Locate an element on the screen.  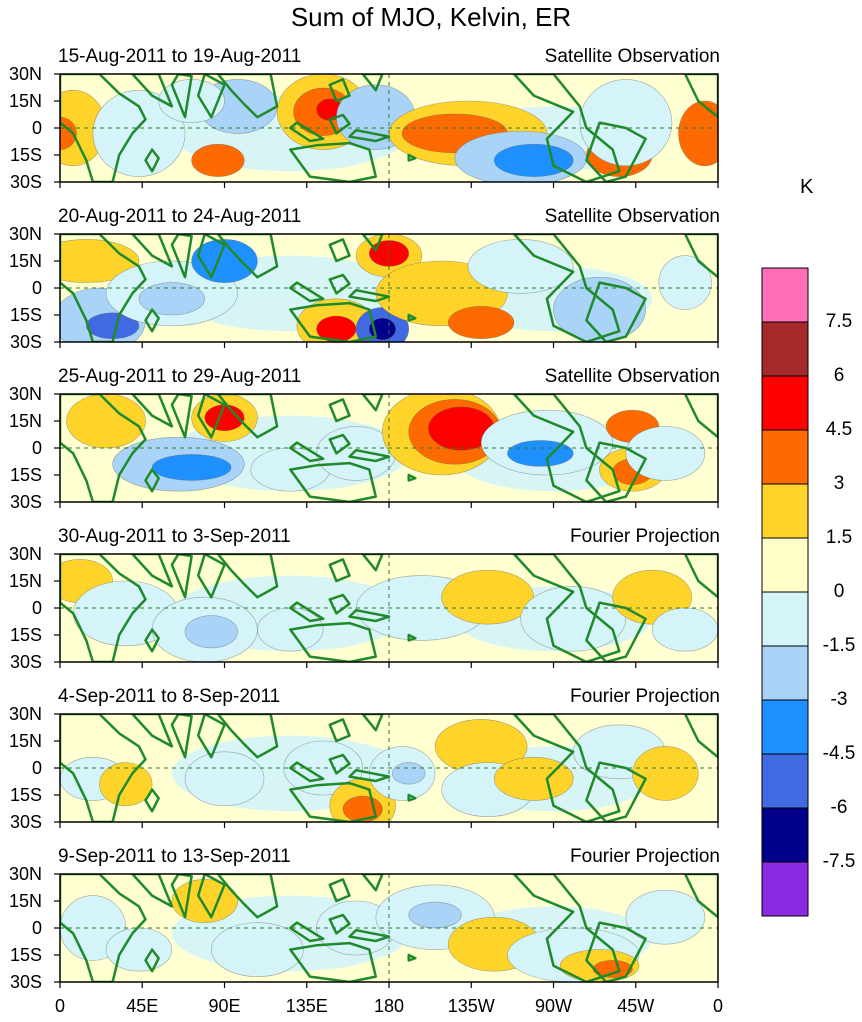
longitude-label: 45E is located at coordinates (142, 1006).